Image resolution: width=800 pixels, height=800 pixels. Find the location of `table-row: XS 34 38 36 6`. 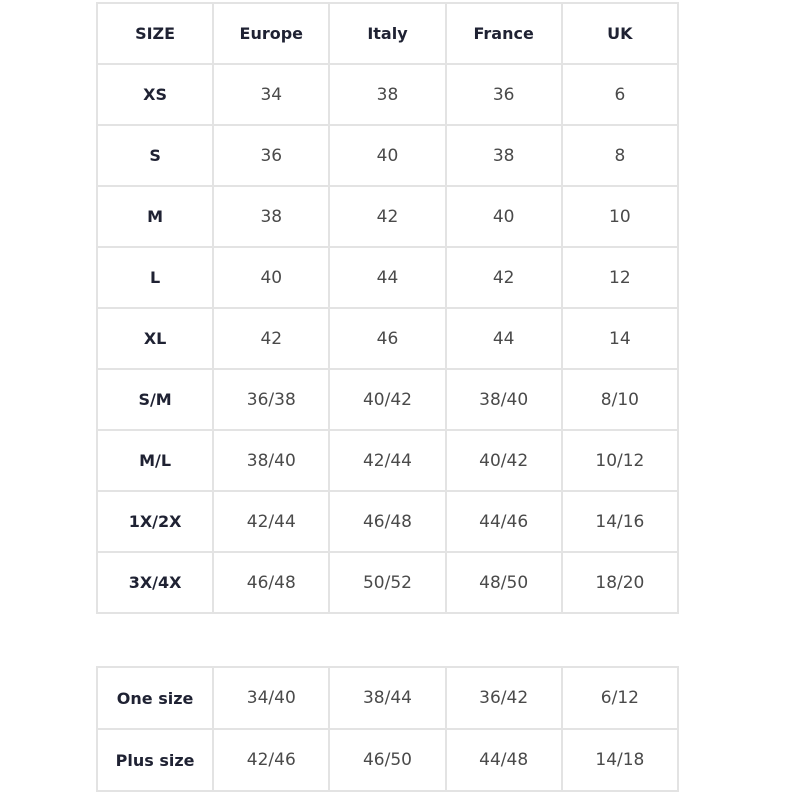

table-row: XS 34 38 36 6 is located at coordinates (387, 94).